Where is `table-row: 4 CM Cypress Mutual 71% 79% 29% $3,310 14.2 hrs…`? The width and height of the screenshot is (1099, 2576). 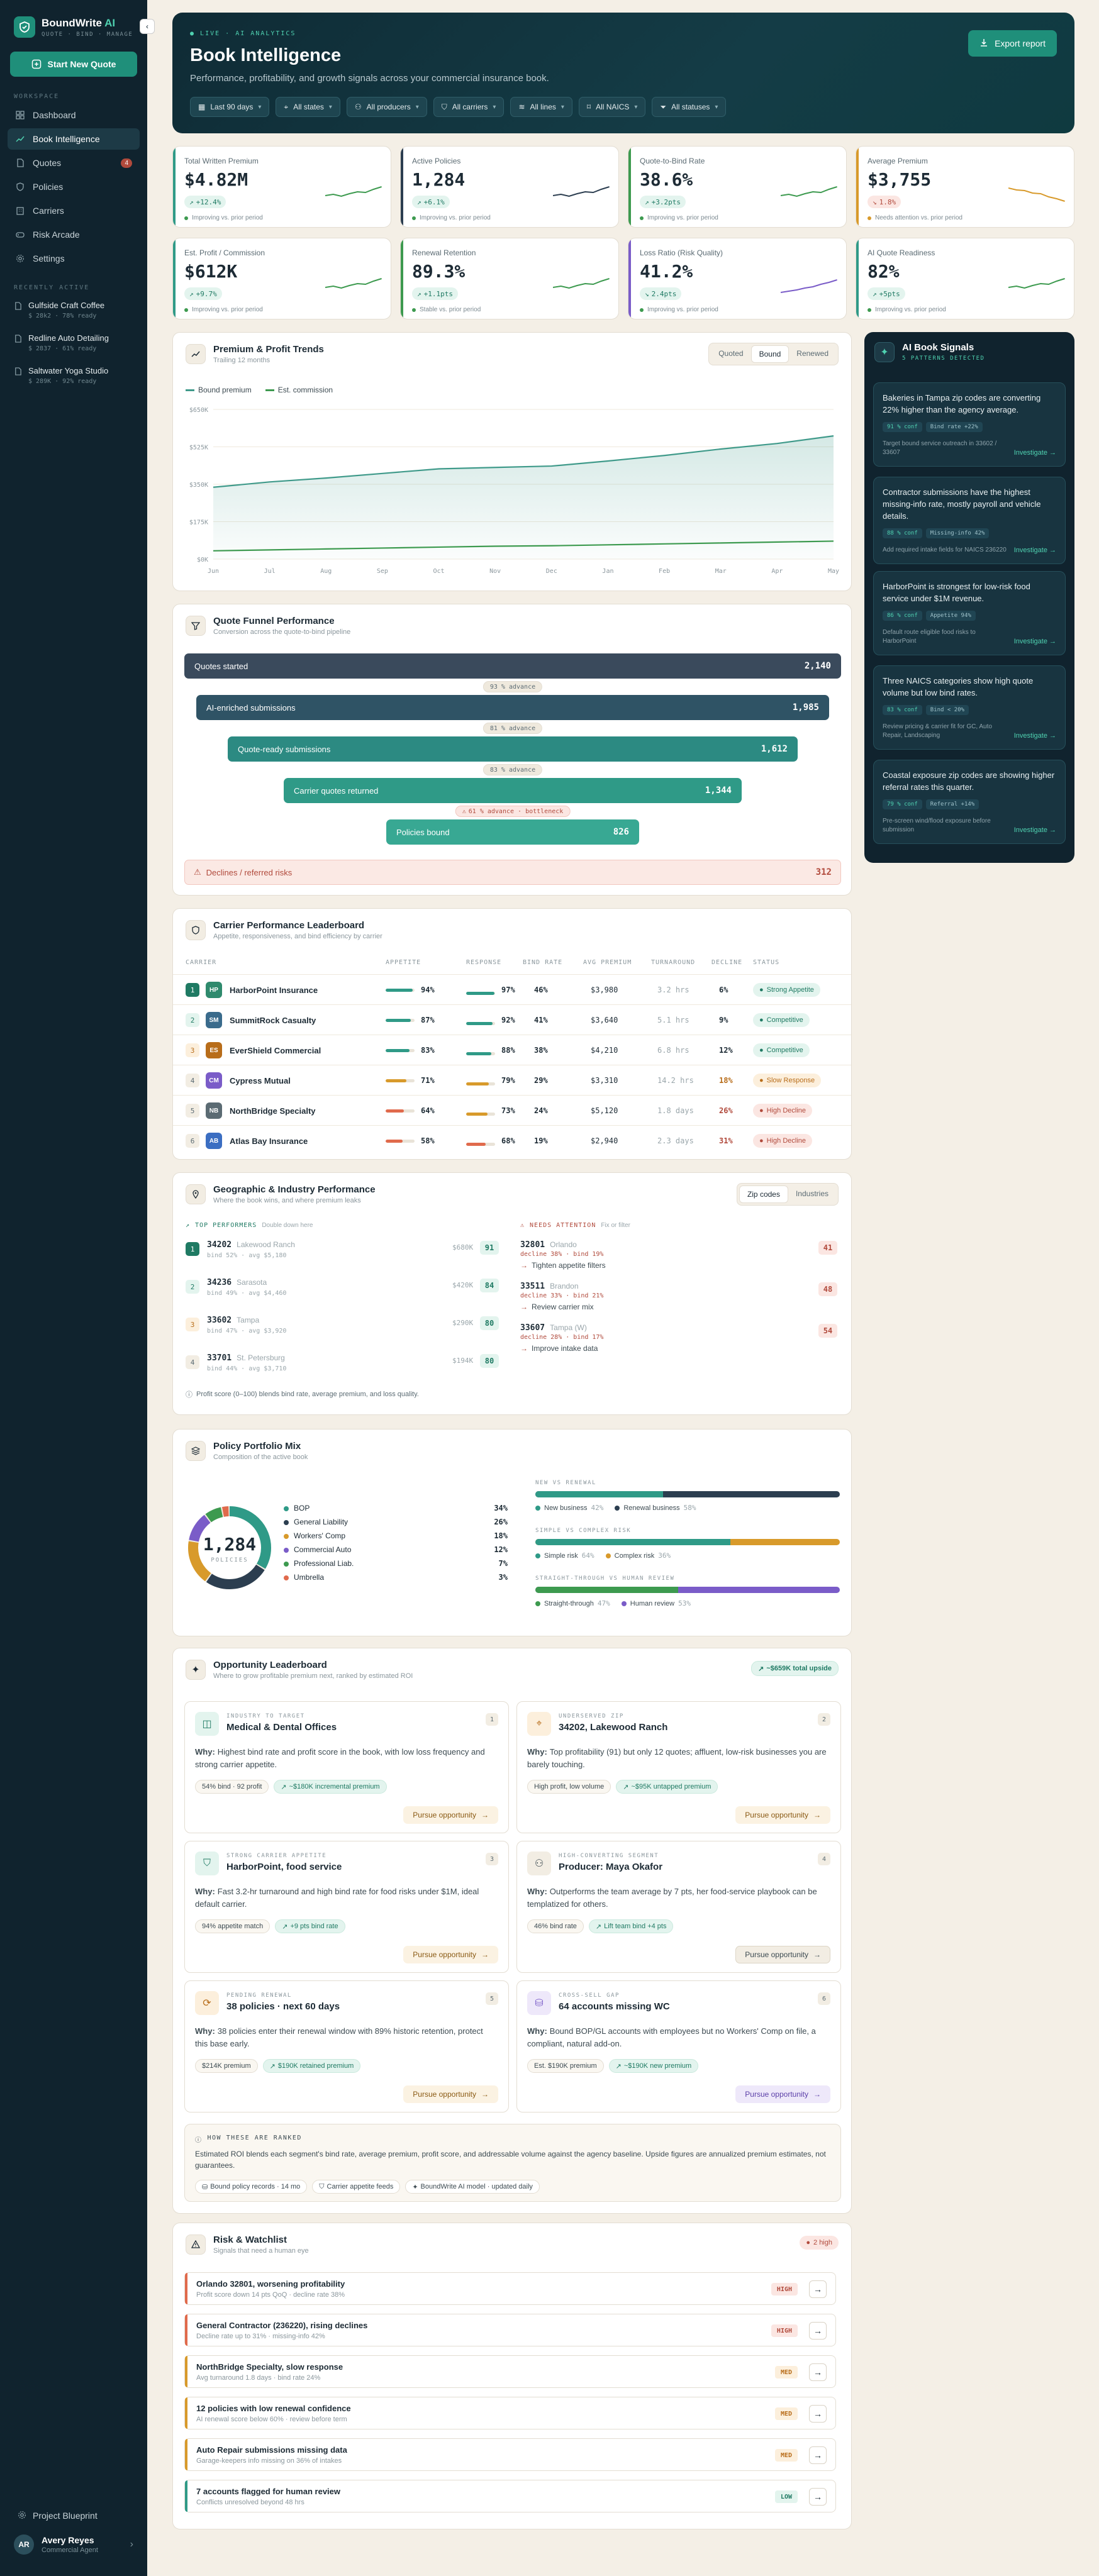 table-row: 4 CM Cypress Mutual 71% 79% 29% $3,310 14.2 hrs… is located at coordinates (512, 1080).